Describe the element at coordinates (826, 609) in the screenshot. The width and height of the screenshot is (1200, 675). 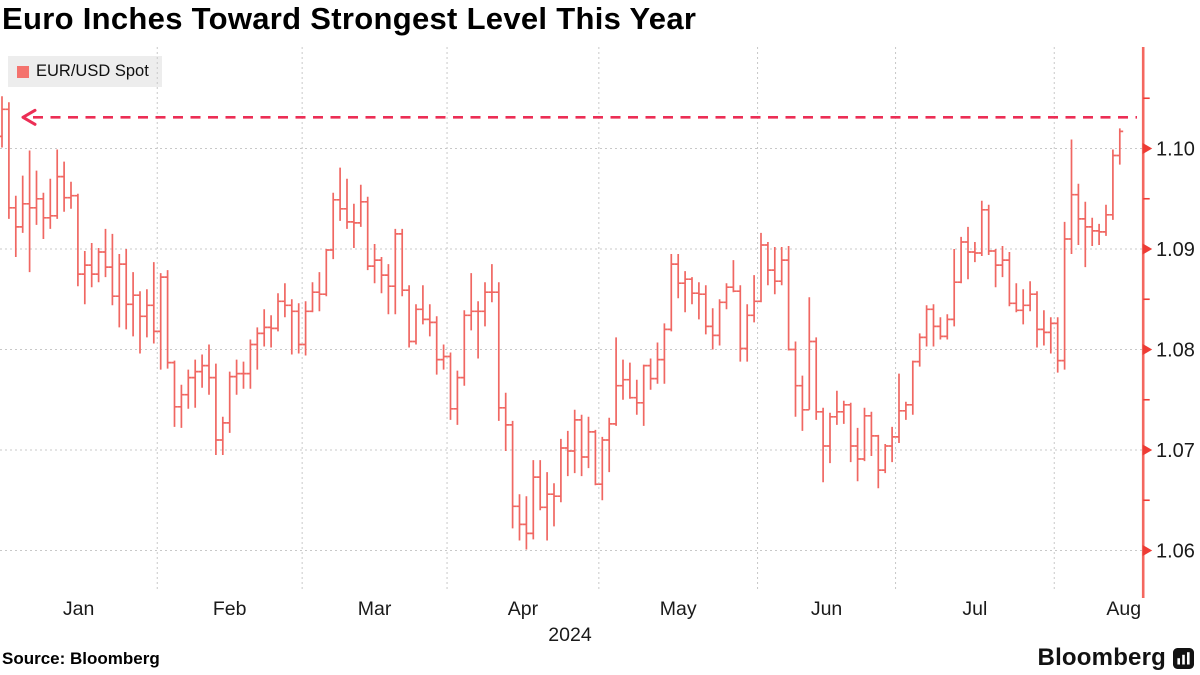
I see `x-axis-label: Jun` at that location.